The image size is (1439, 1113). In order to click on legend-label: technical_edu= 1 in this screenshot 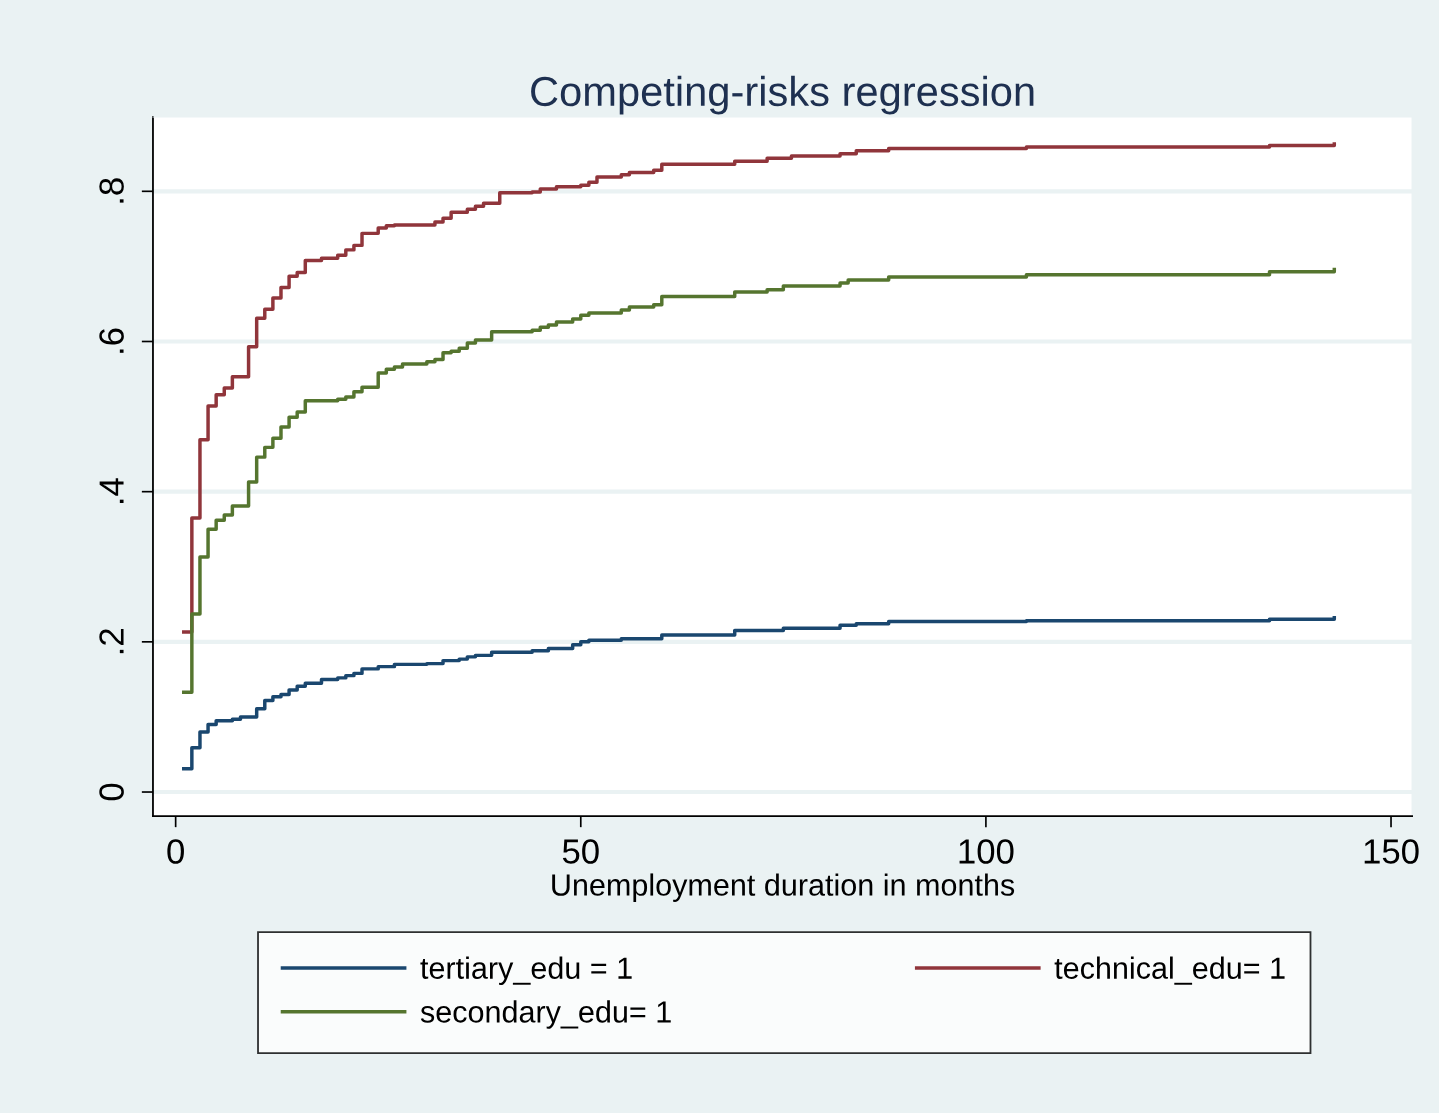, I will do `click(1169, 970)`.